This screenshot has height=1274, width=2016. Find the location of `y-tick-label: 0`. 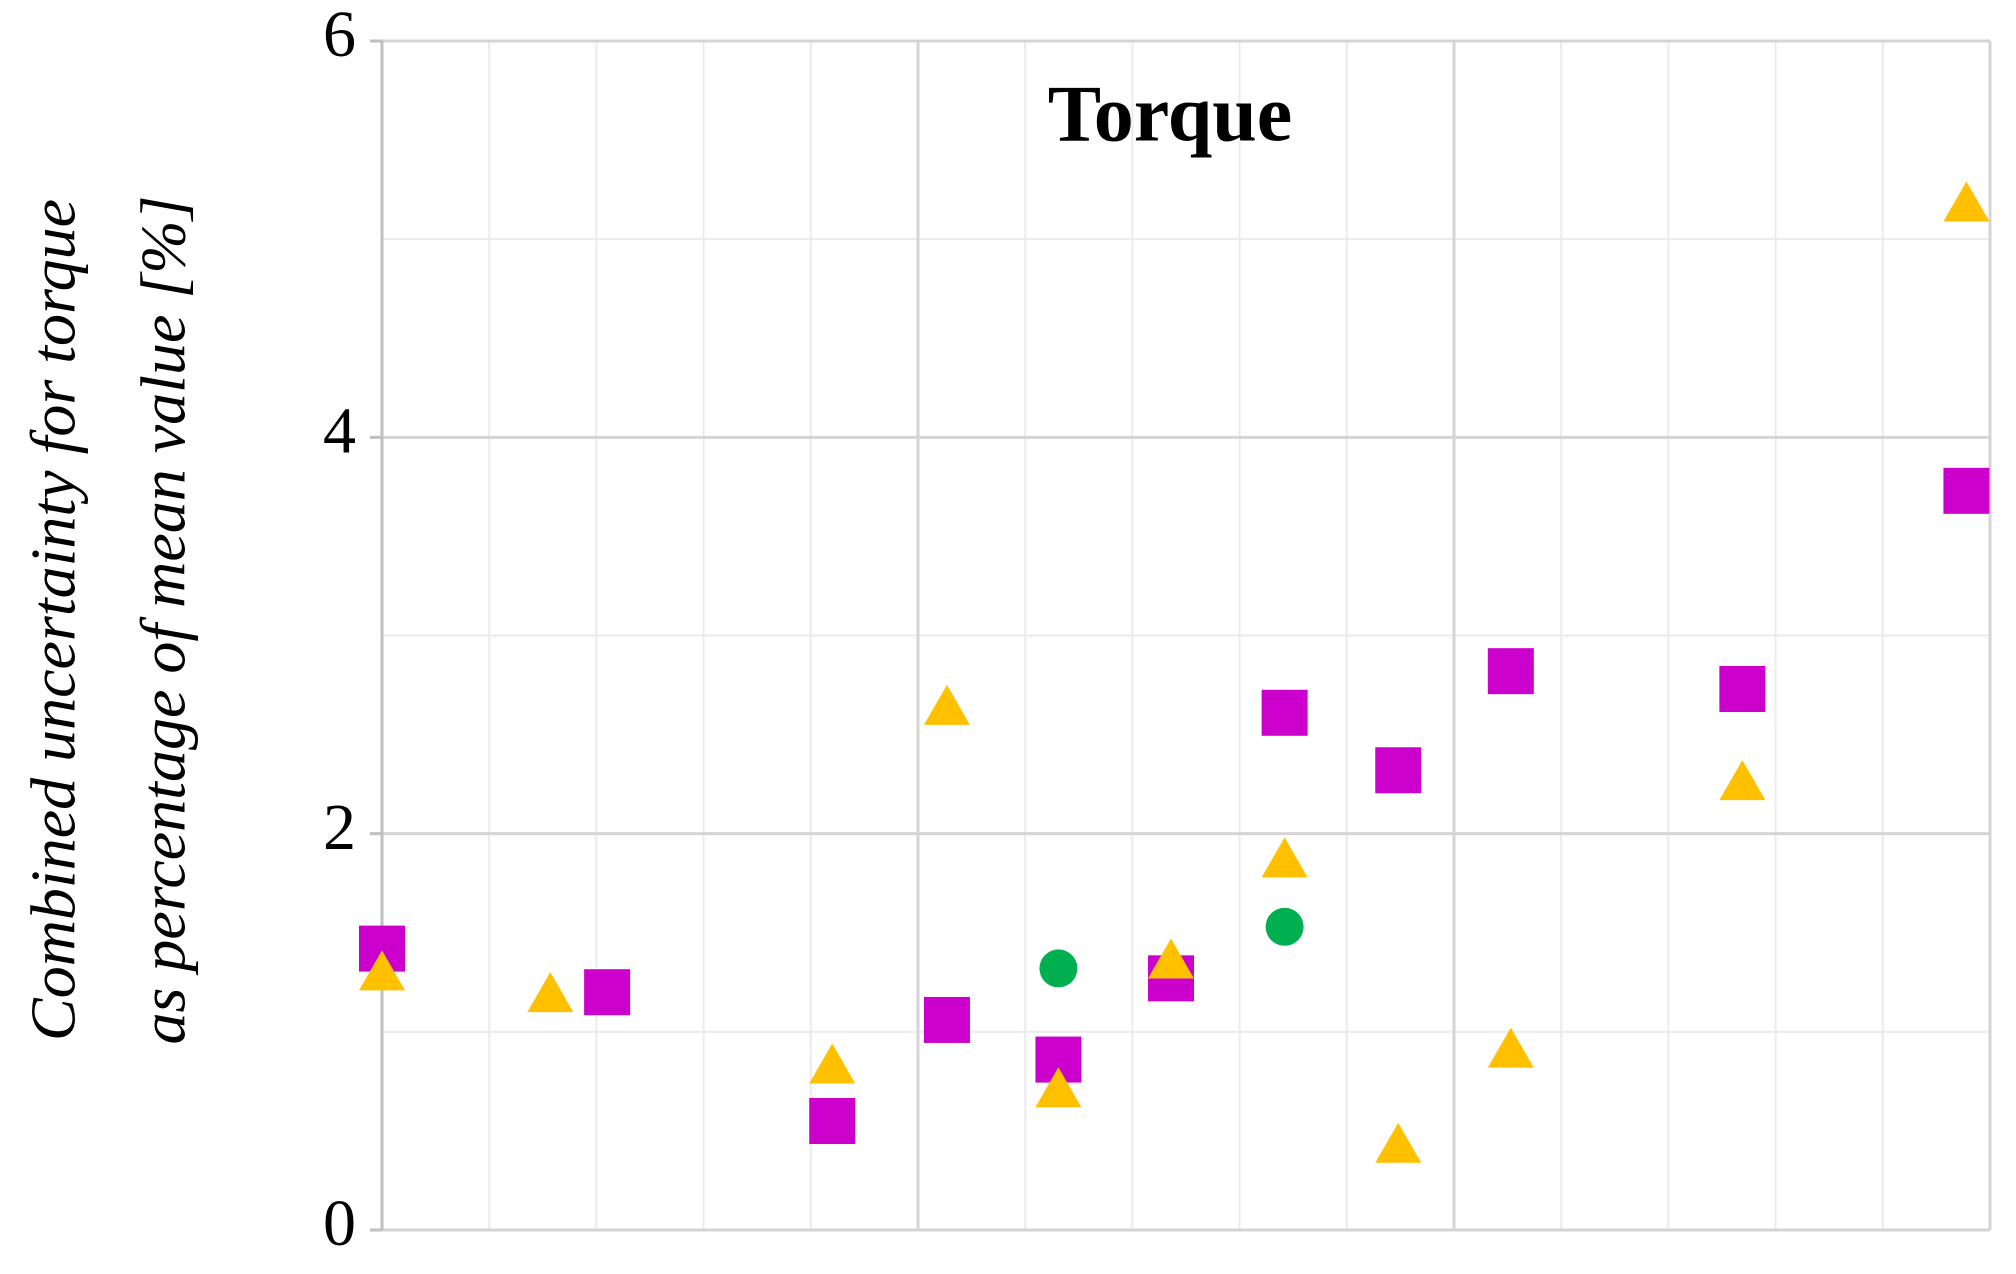

y-tick-label: 0 is located at coordinates (339, 1223).